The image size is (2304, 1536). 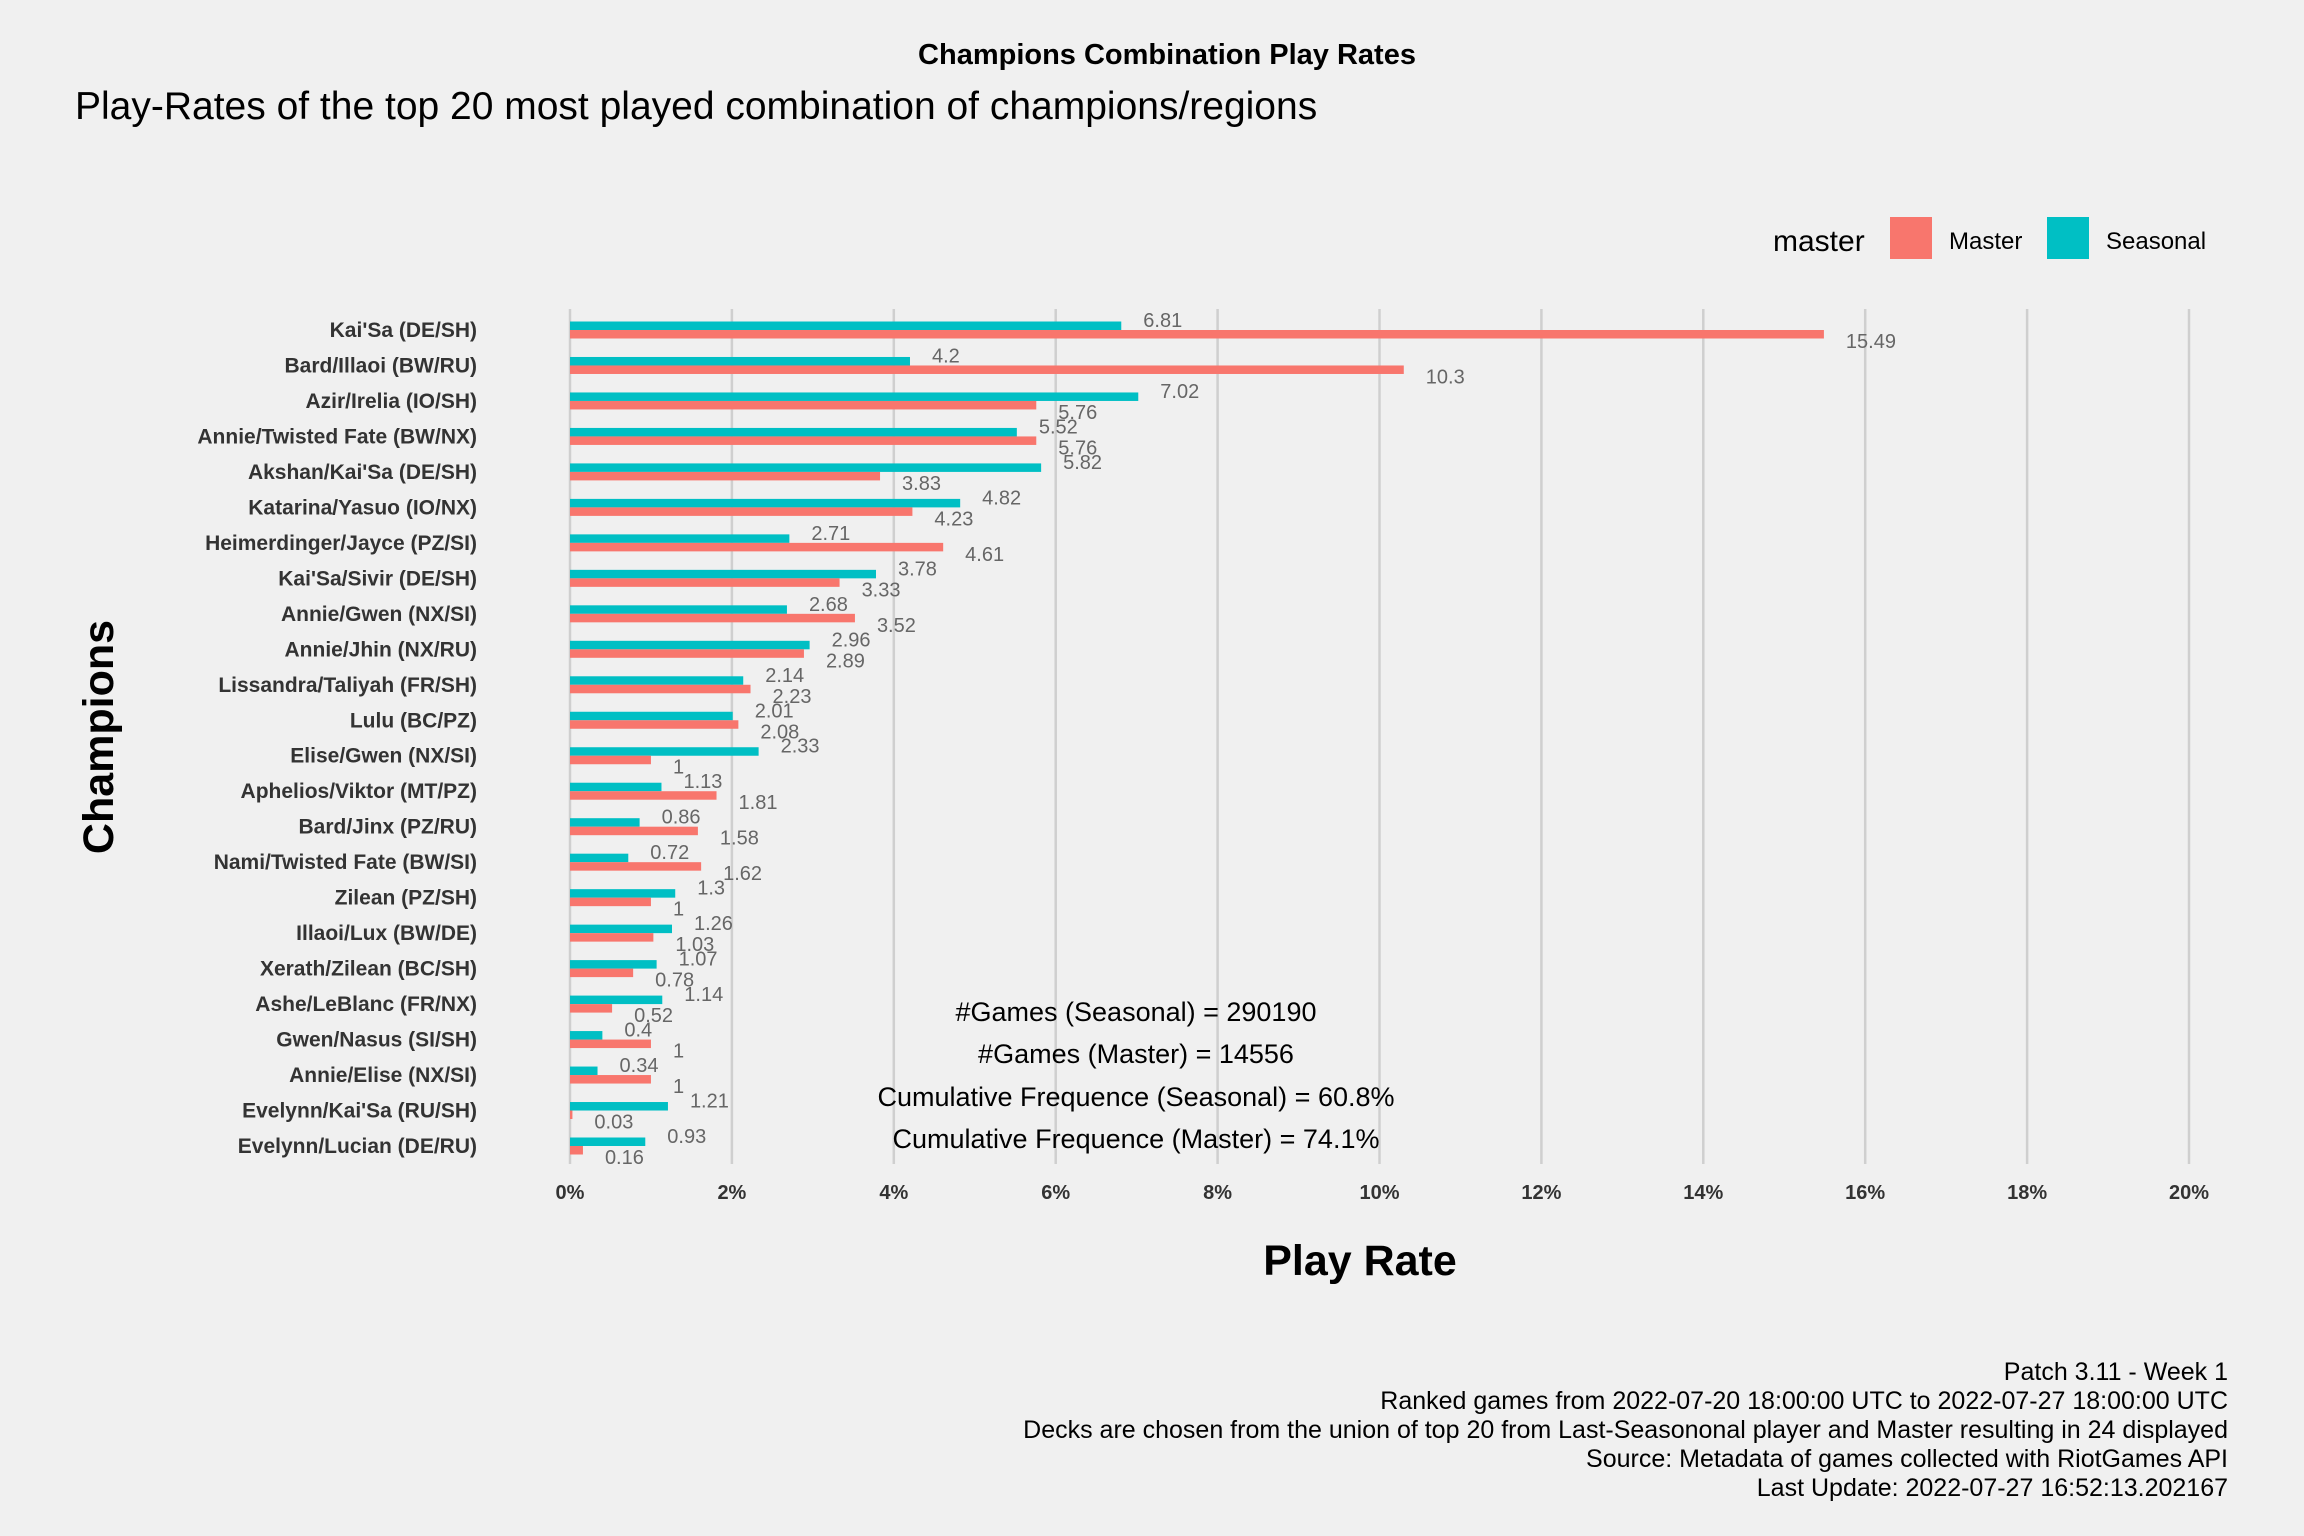 What do you see at coordinates (376, 1040) in the screenshot?
I see `y-category-label: Gwen/Nasus (SI/SH)` at bounding box center [376, 1040].